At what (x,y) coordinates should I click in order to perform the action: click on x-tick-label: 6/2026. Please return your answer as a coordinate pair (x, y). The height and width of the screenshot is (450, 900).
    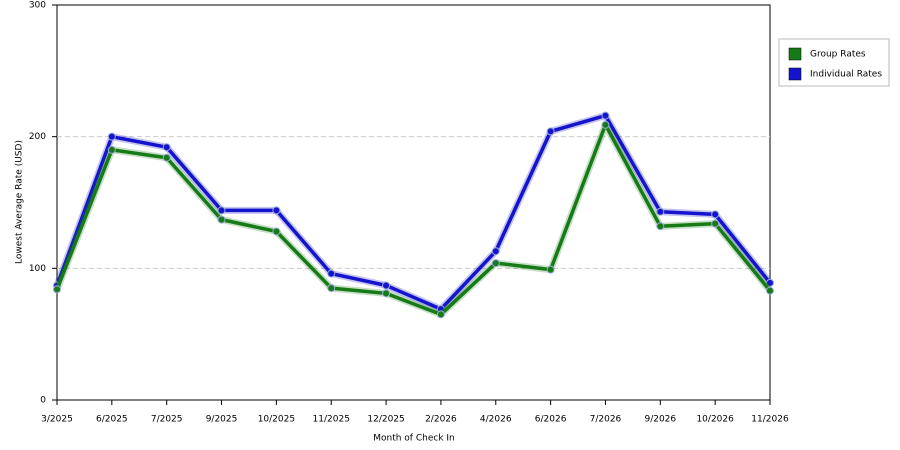
    Looking at the image, I should click on (551, 420).